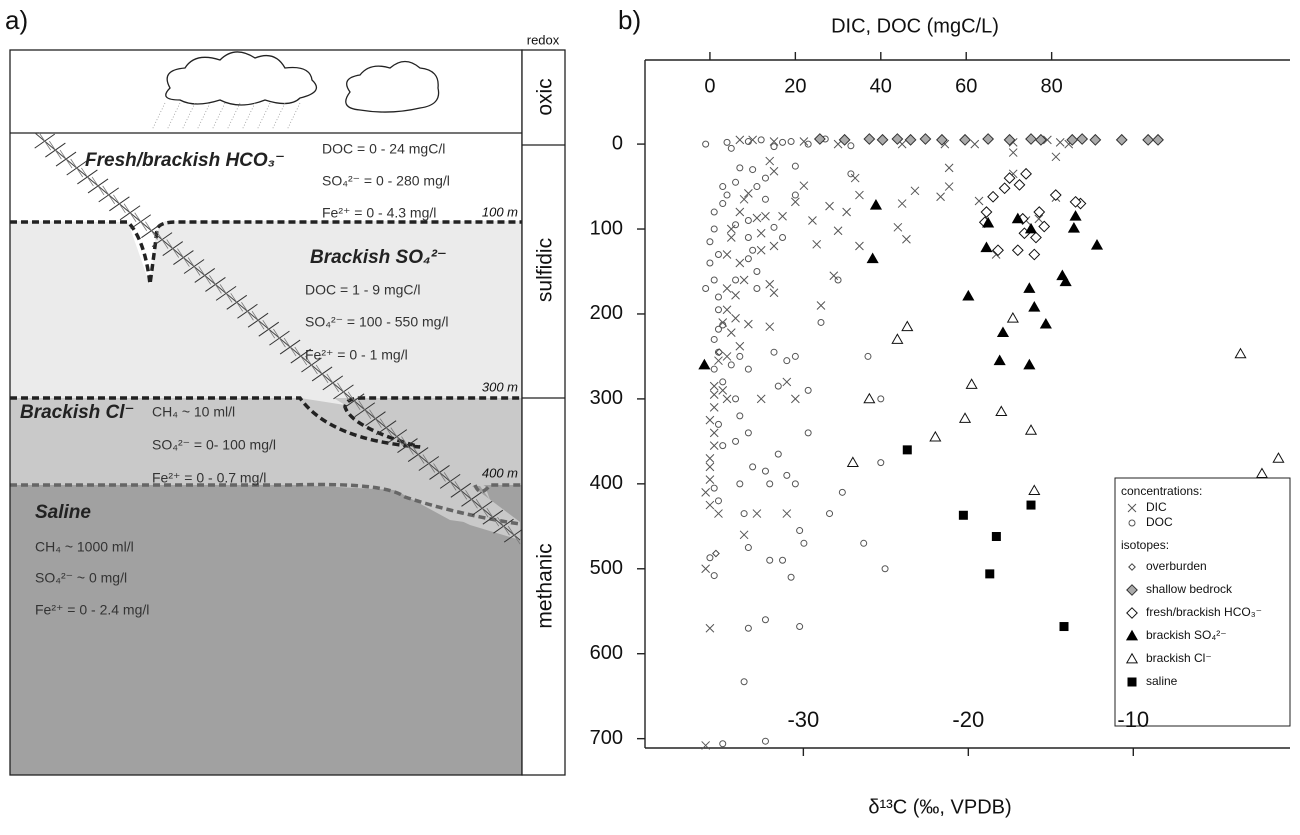 The width and height of the screenshot is (1300, 835). I want to click on zone-name: Saline, so click(63, 512).